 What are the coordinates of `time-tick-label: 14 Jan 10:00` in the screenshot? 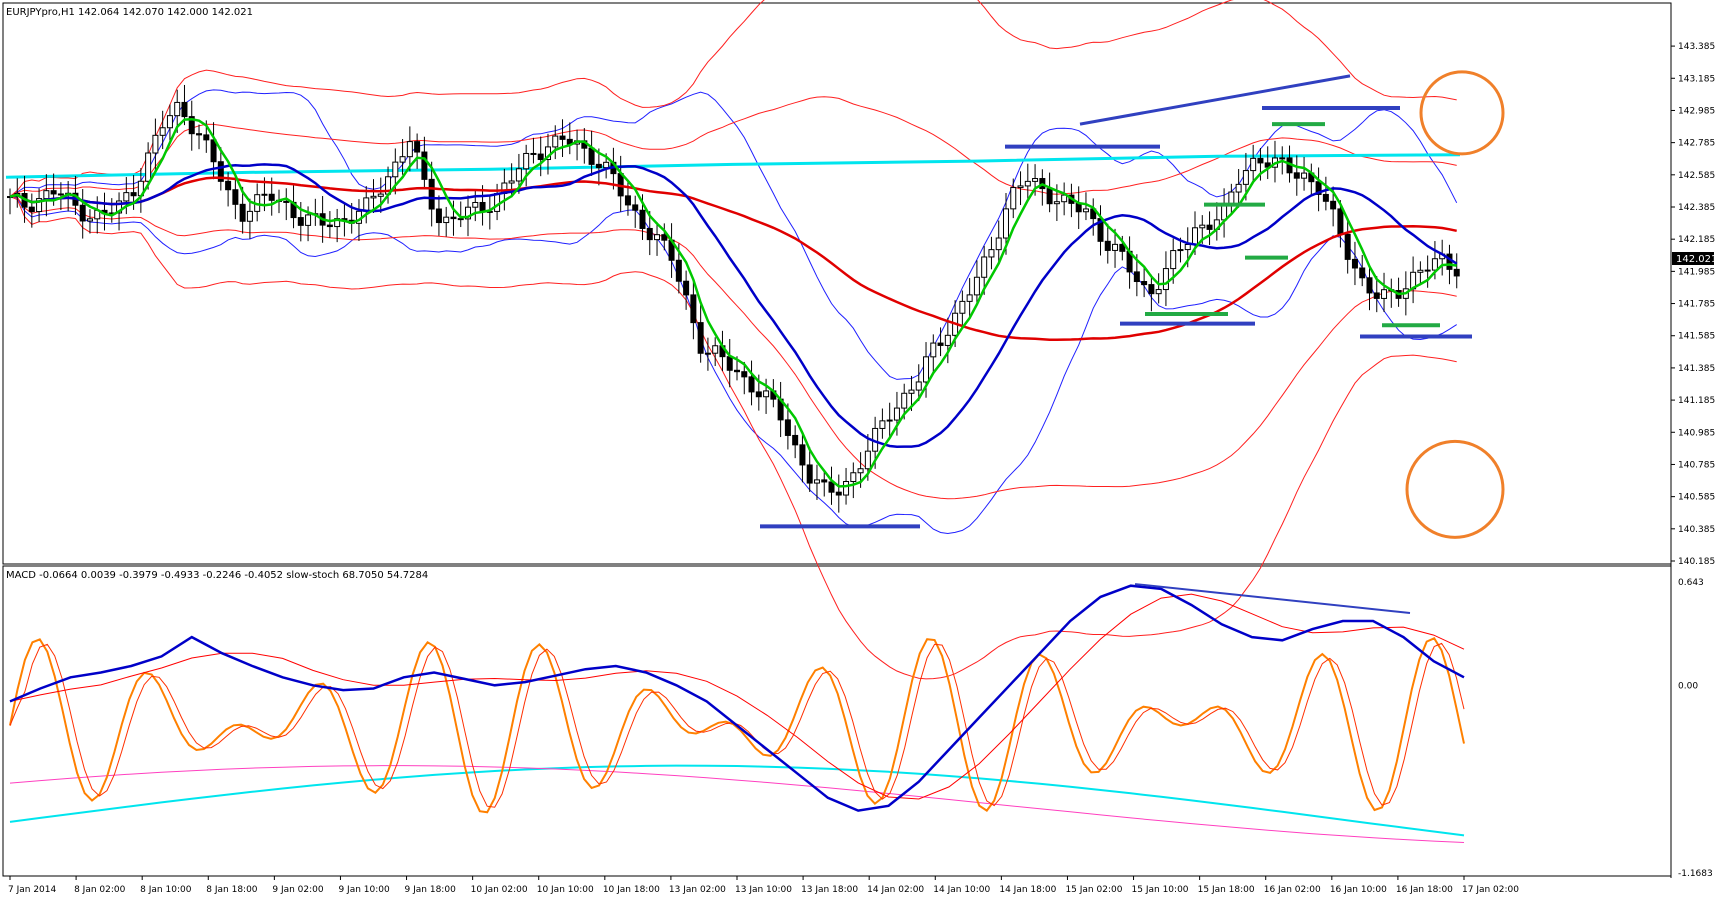 It's located at (961, 890).